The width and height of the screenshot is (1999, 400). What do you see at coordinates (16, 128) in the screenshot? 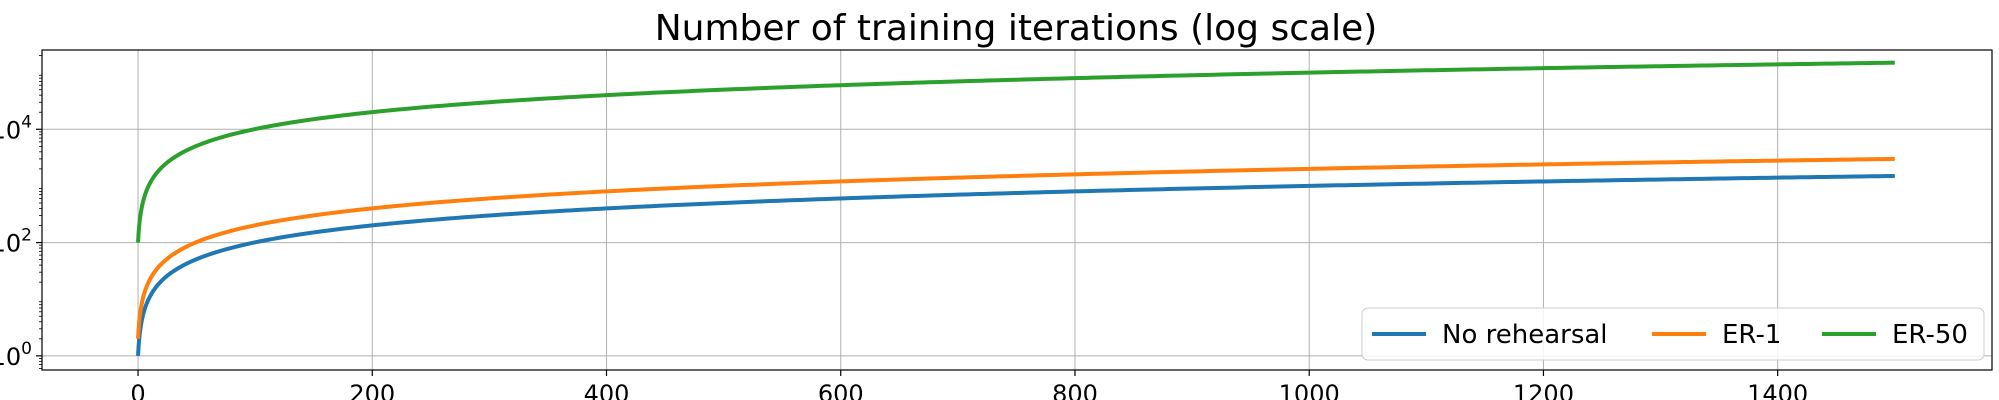
I see `y-tick-label: 10⁴` at bounding box center [16, 128].